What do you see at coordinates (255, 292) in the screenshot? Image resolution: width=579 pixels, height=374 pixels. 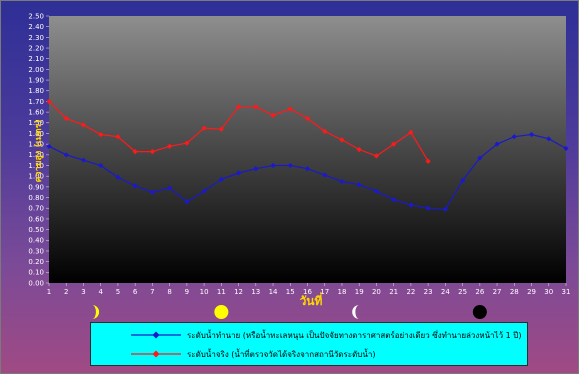 I see `x-tick-label: 13` at bounding box center [255, 292].